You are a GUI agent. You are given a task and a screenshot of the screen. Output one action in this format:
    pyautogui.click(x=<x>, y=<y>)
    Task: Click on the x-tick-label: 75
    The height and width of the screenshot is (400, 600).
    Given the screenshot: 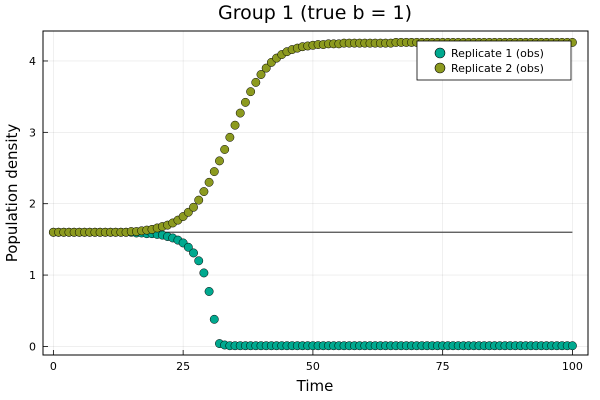 What is the action you would take?
    pyautogui.click(x=443, y=366)
    